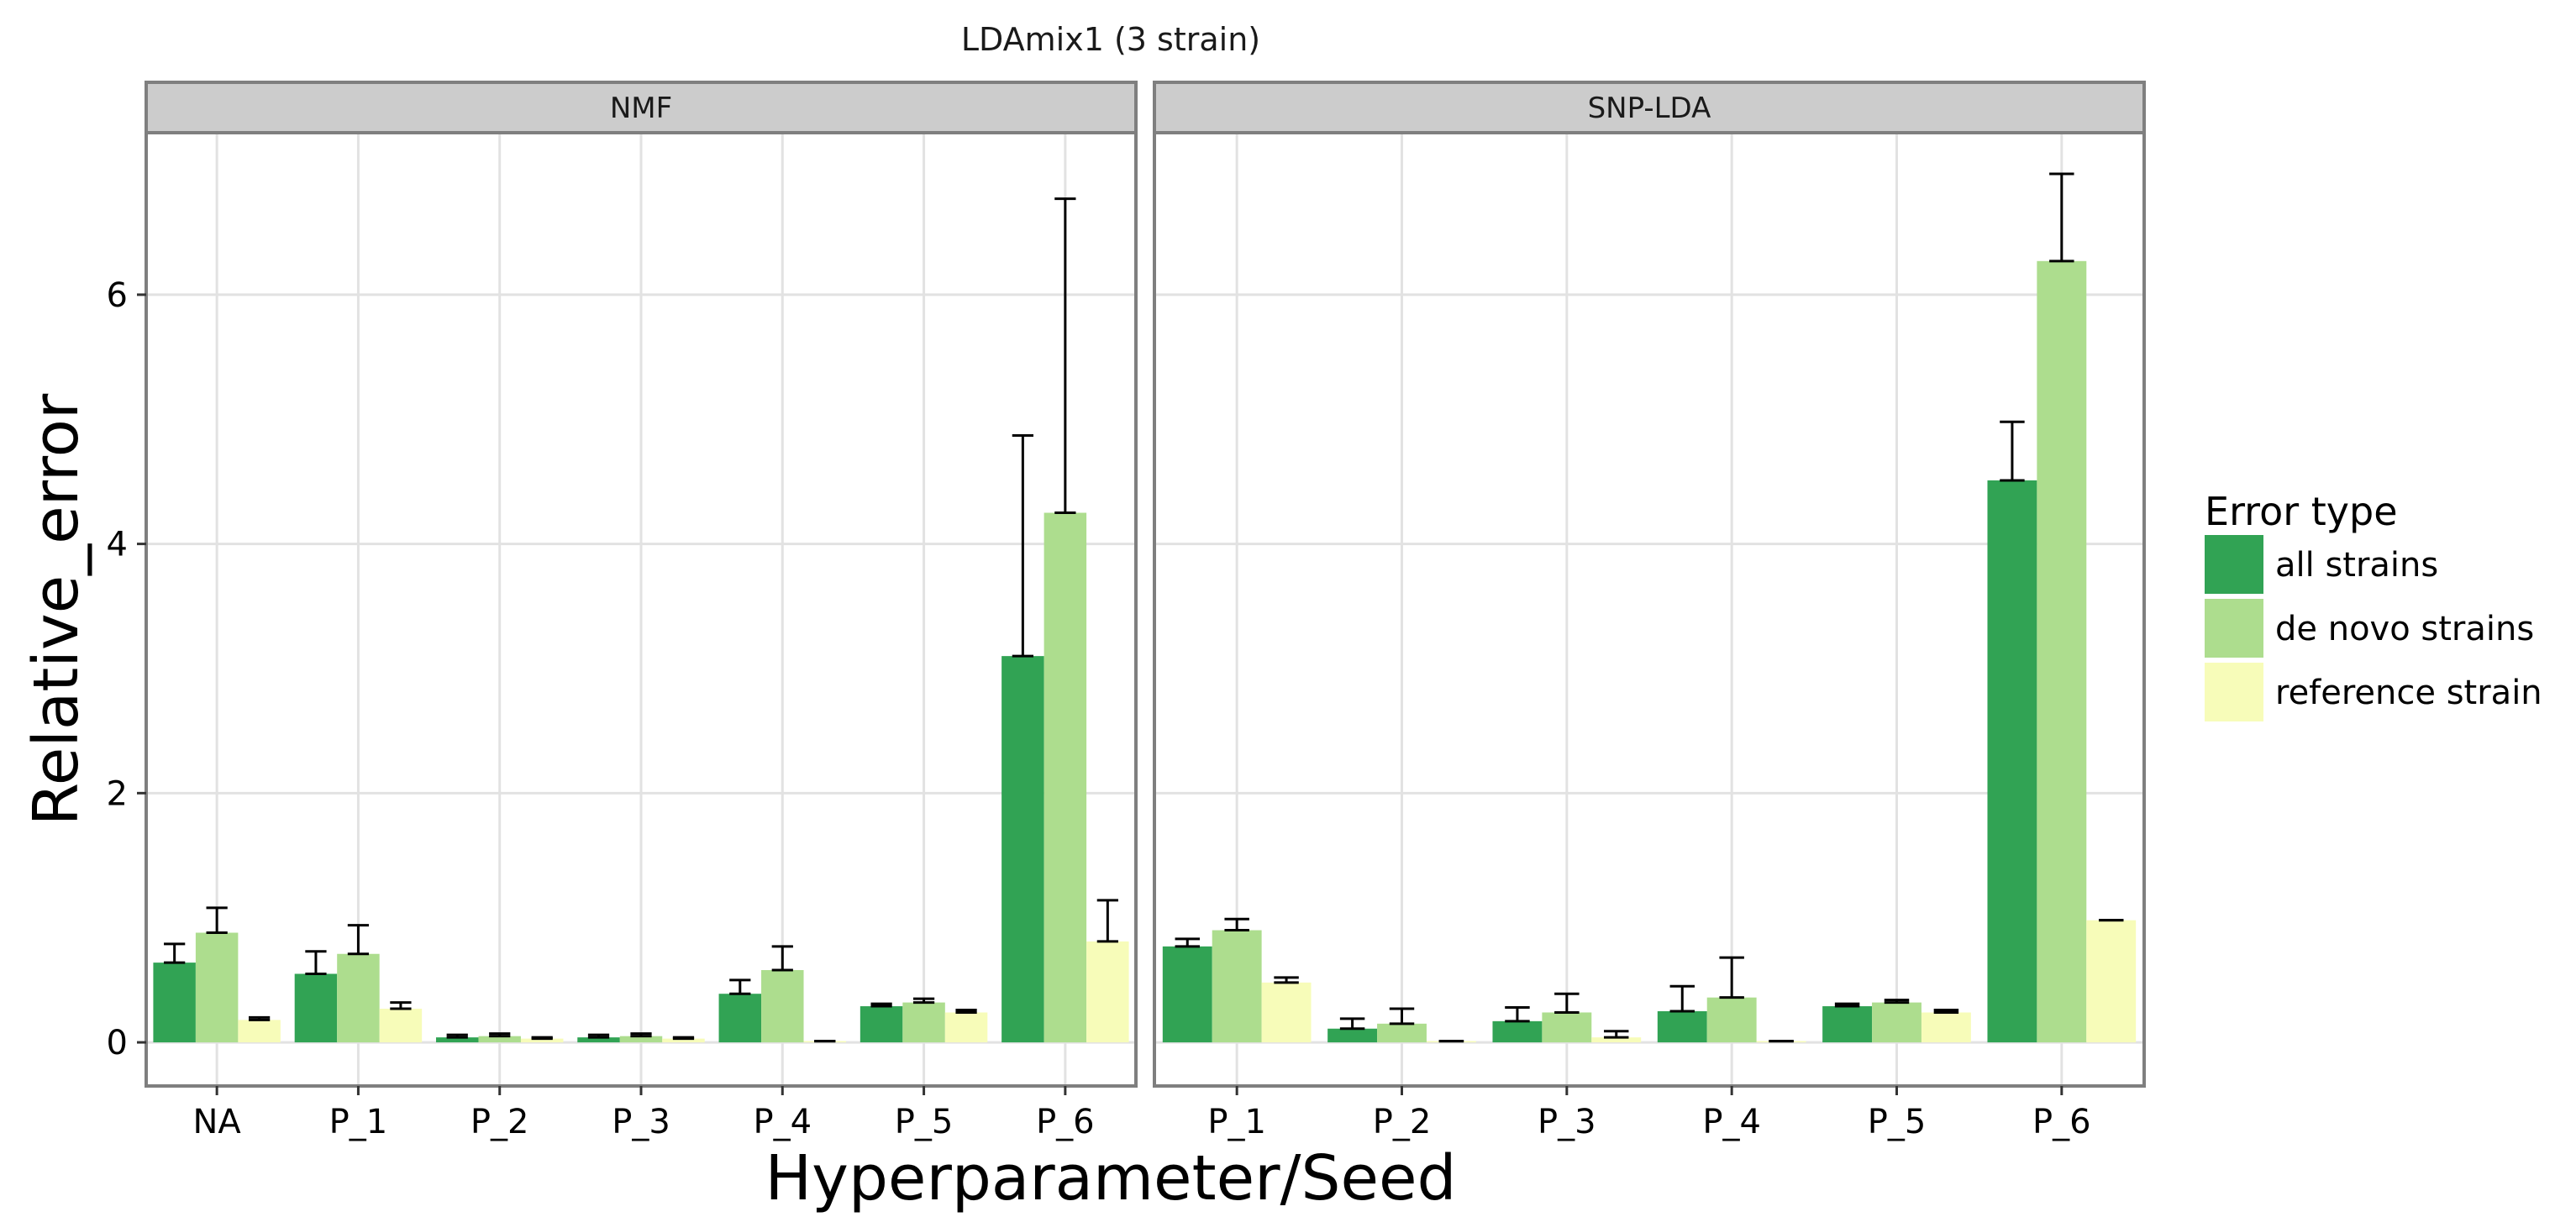  What do you see at coordinates (216, 1122) in the screenshot?
I see `x-tick-label: NA` at bounding box center [216, 1122].